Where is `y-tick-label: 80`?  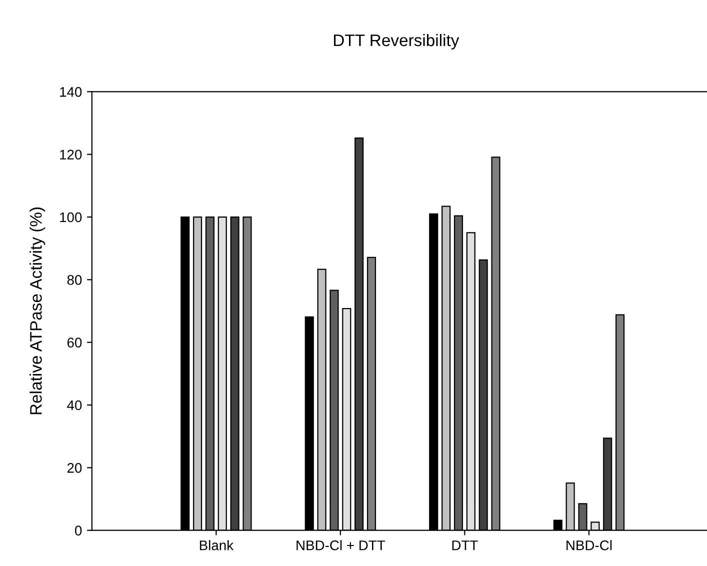
y-tick-label: 80 is located at coordinates (74, 280).